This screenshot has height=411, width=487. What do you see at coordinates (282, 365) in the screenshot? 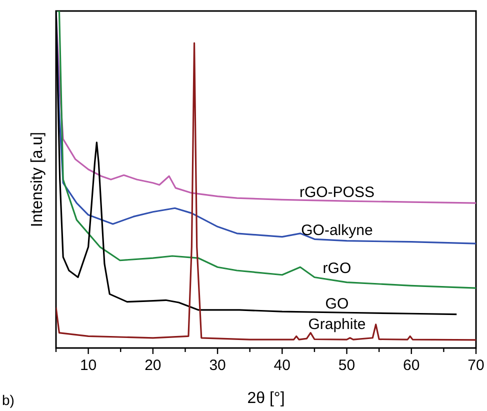
I see `x-tick-label: 40` at bounding box center [282, 365].